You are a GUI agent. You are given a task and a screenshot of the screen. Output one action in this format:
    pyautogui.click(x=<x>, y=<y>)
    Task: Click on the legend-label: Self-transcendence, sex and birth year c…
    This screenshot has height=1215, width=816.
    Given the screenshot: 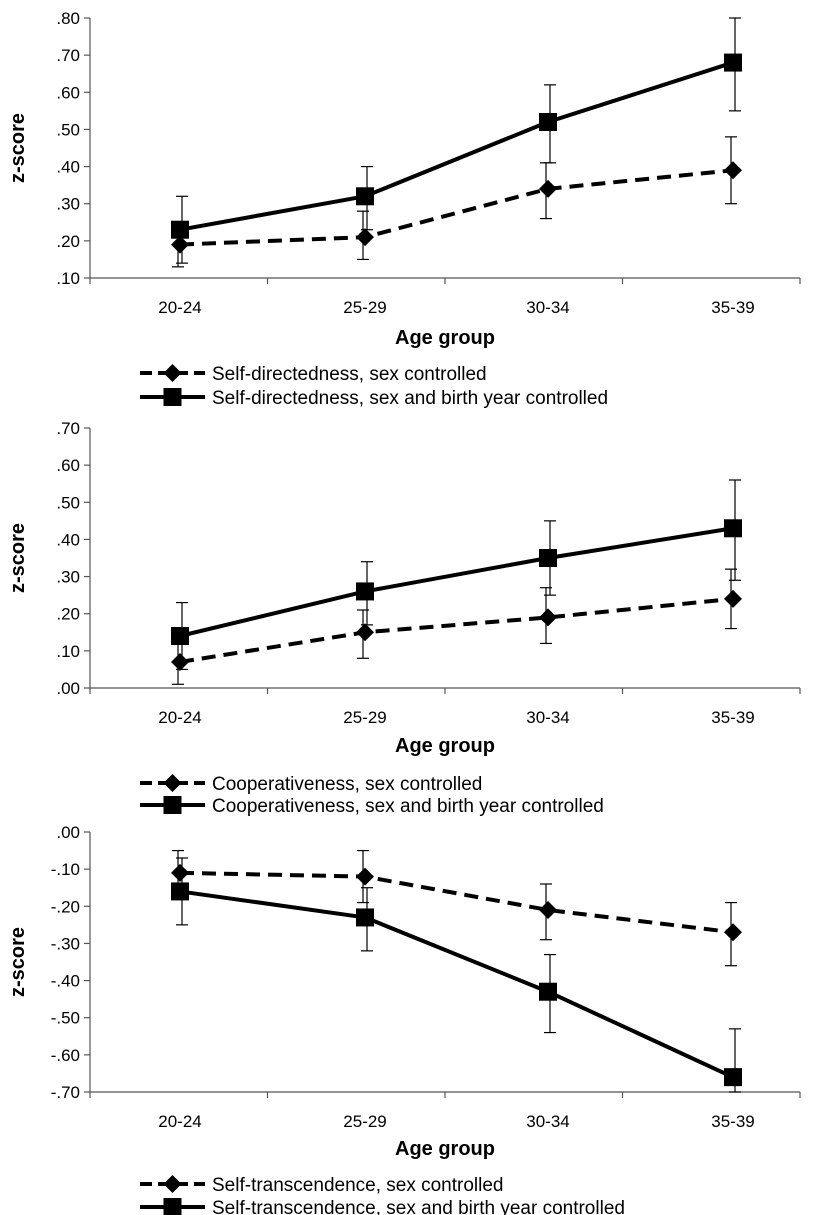 What is the action you would take?
    pyautogui.click(x=418, y=1206)
    